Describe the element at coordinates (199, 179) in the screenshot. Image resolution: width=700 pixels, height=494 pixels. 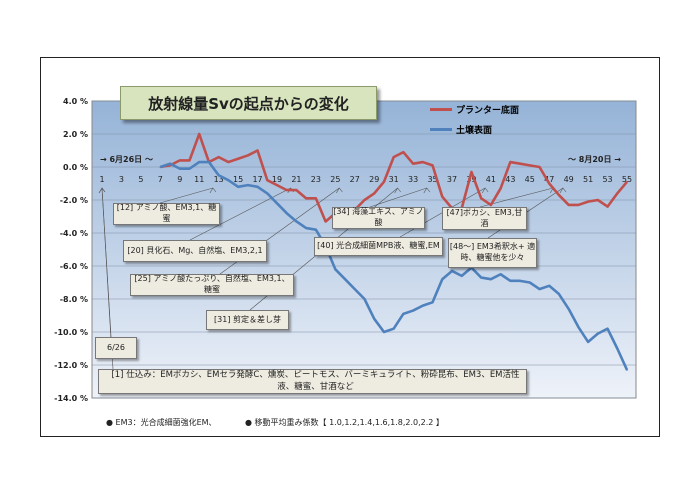
I see `x-tick-label: 11` at that location.